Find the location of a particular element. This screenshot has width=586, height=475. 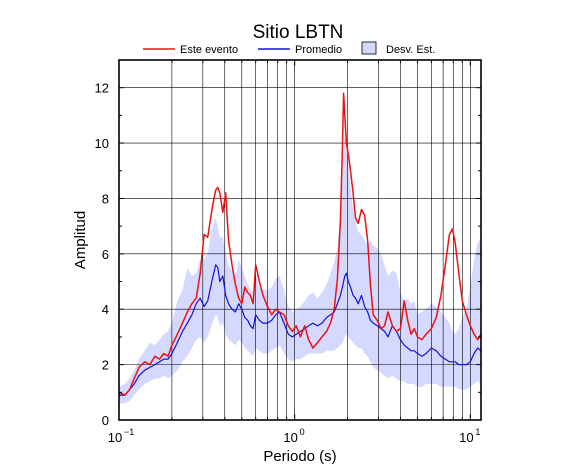

chart-title: Sitio LBTN is located at coordinates (298, 32).